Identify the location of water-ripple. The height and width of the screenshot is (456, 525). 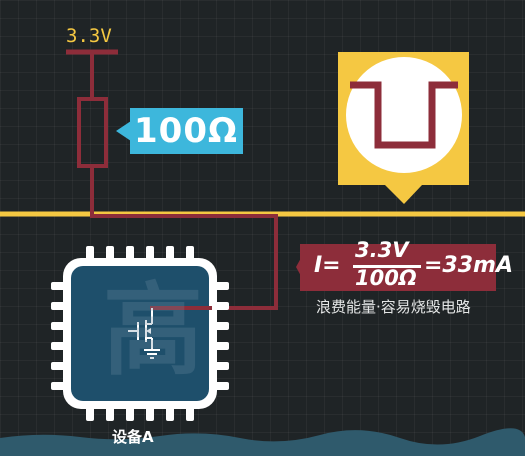
(262, 442).